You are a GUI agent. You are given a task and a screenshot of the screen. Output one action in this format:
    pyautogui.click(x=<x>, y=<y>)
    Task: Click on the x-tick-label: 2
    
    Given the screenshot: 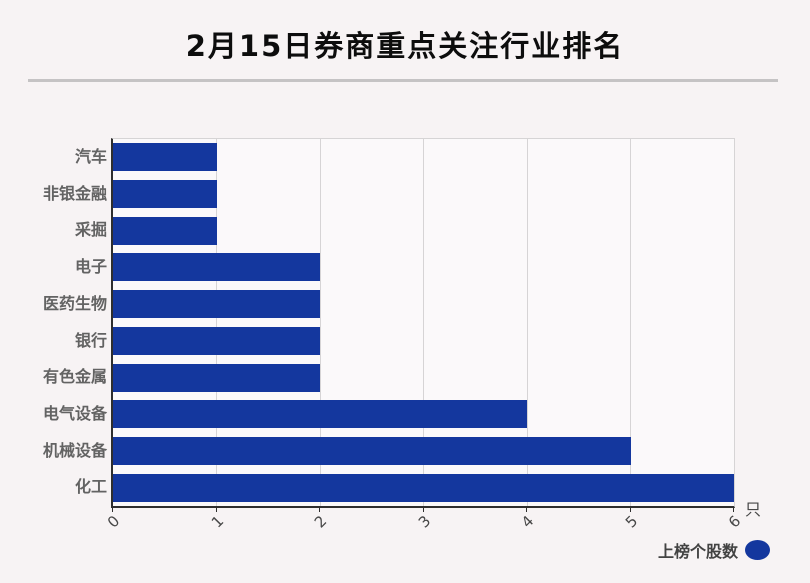 What is the action you would take?
    pyautogui.click(x=321, y=522)
    